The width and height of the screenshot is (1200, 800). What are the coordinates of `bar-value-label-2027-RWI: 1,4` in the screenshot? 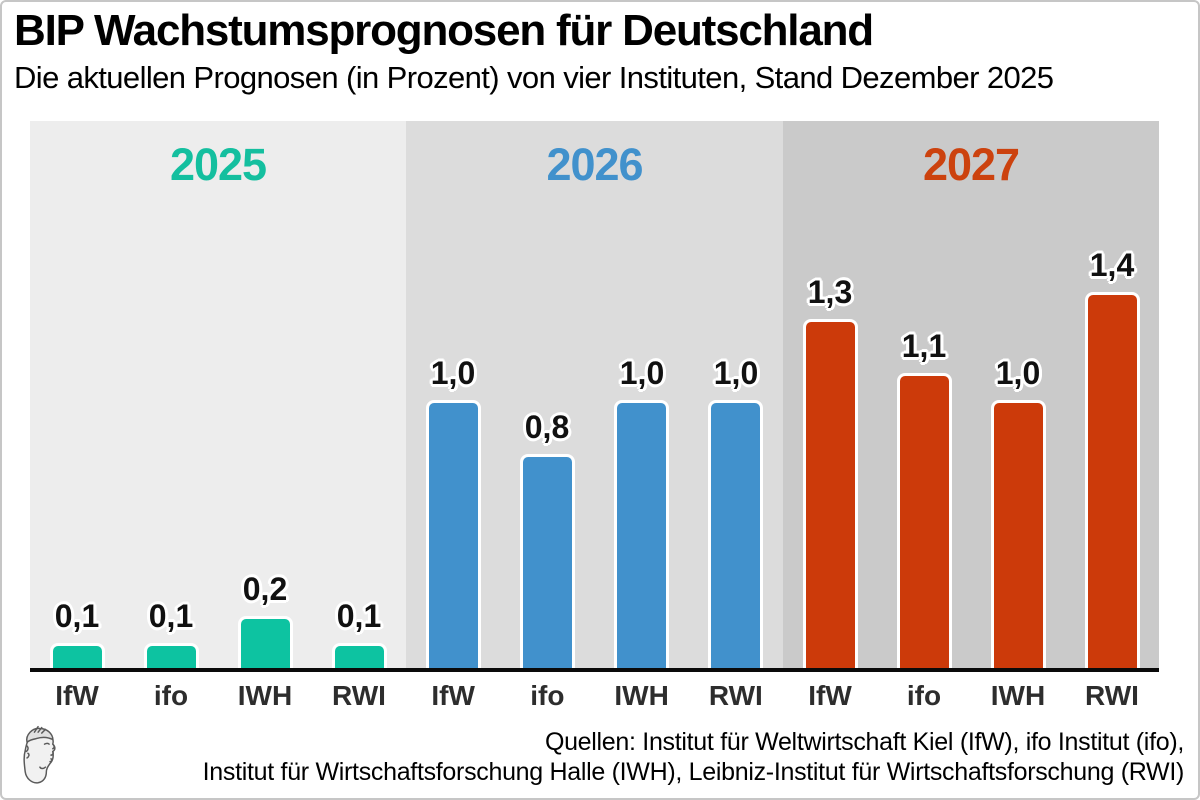 It's located at (1112, 265).